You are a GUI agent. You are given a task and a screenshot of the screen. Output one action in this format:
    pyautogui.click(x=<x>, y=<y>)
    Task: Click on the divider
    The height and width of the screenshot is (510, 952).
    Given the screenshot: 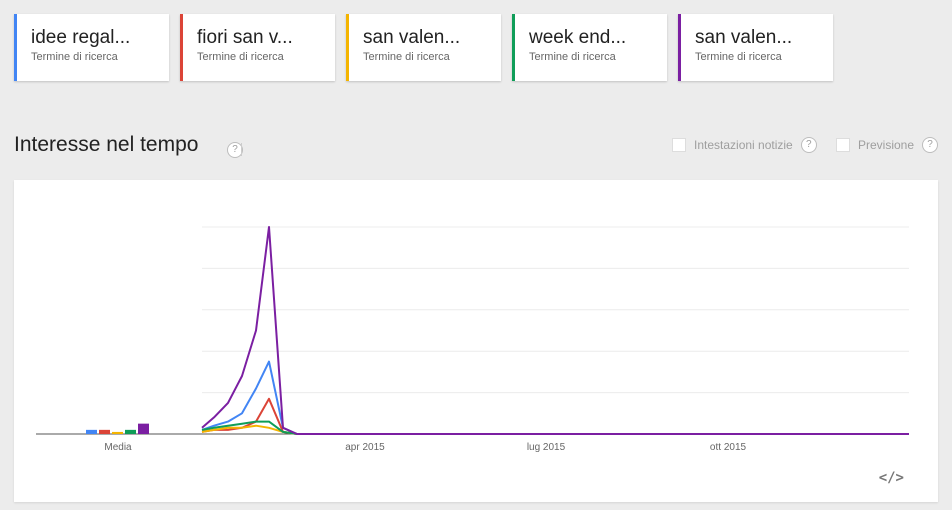 What is the action you would take?
    pyautogui.click(x=241, y=149)
    